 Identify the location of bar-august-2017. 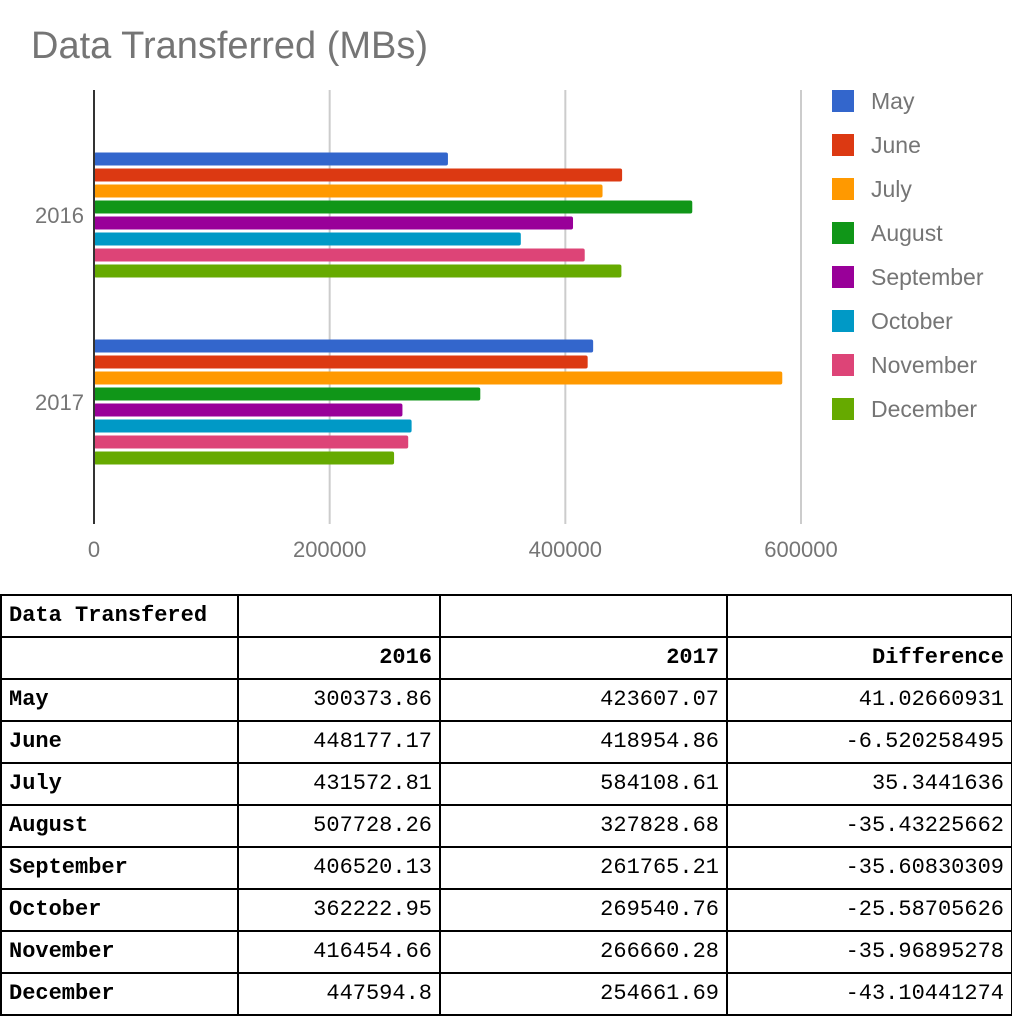
(287, 394).